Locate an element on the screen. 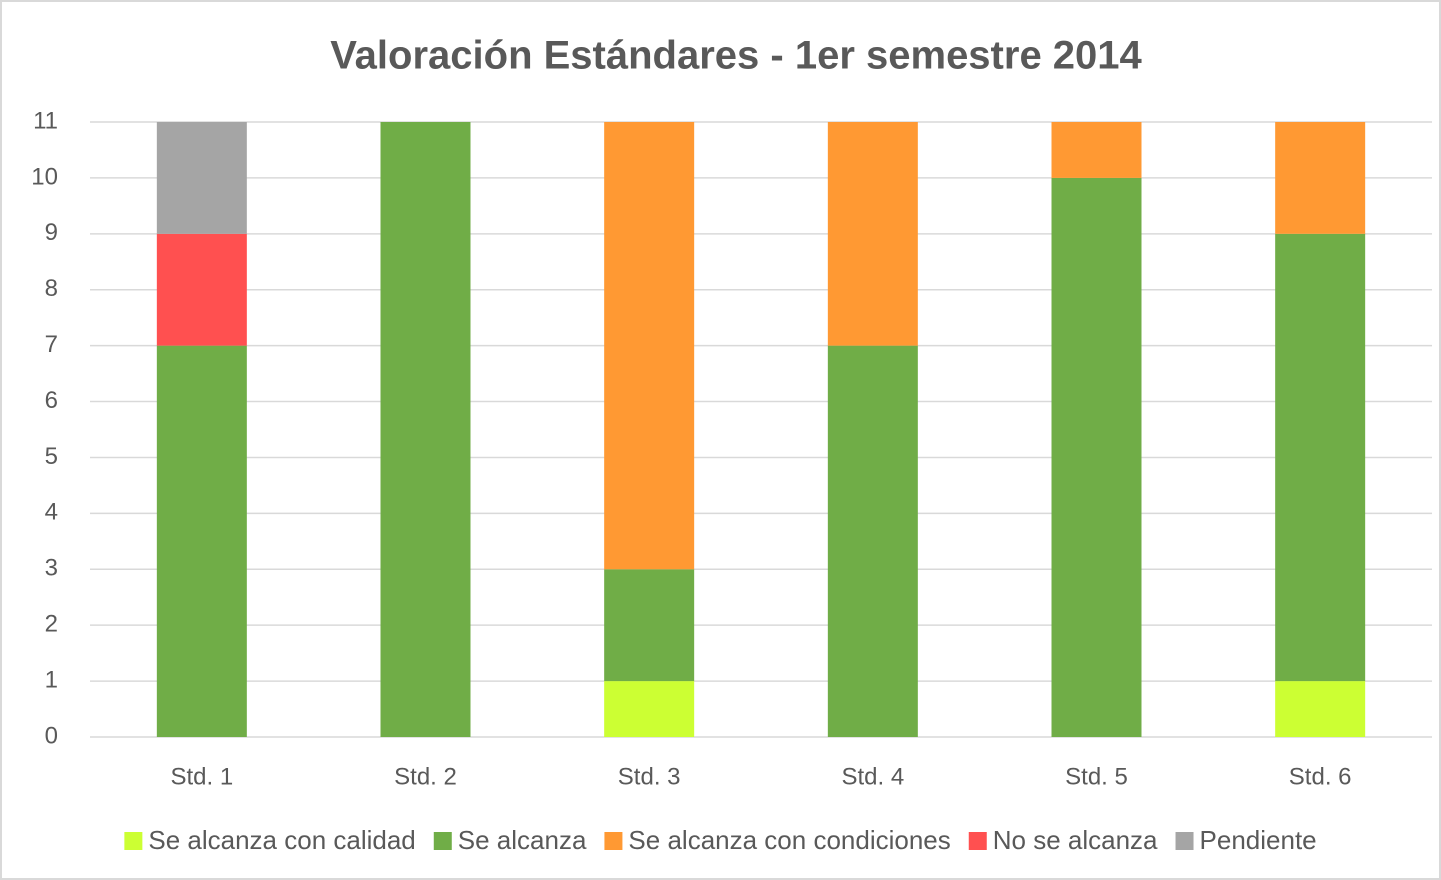 This screenshot has height=880, width=1441. x-tick-label: Std. 4 is located at coordinates (872, 776).